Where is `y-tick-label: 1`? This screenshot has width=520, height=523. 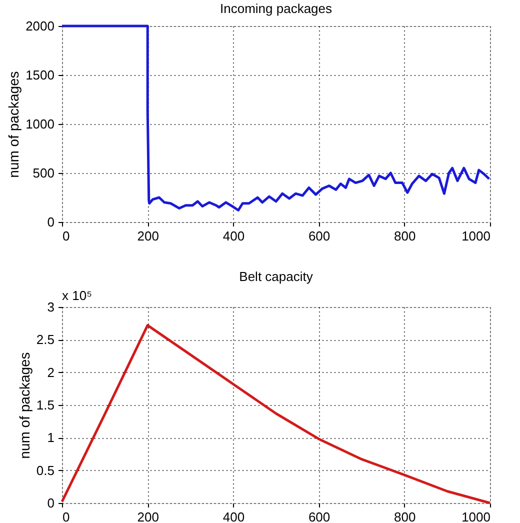
y-tick-label: 1 is located at coordinates (50, 438).